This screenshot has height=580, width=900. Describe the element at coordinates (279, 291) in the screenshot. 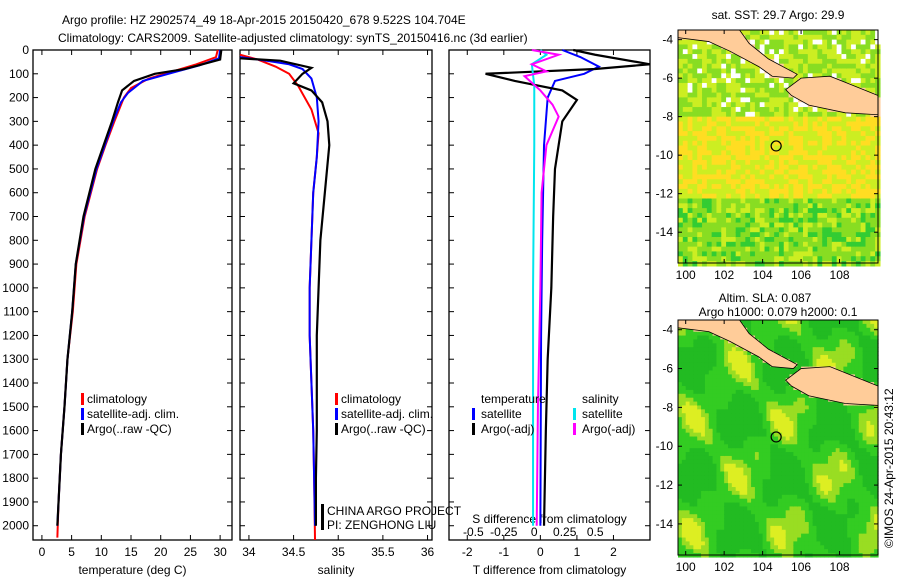

I see `series-line-satellite-adj-clim-` at that location.